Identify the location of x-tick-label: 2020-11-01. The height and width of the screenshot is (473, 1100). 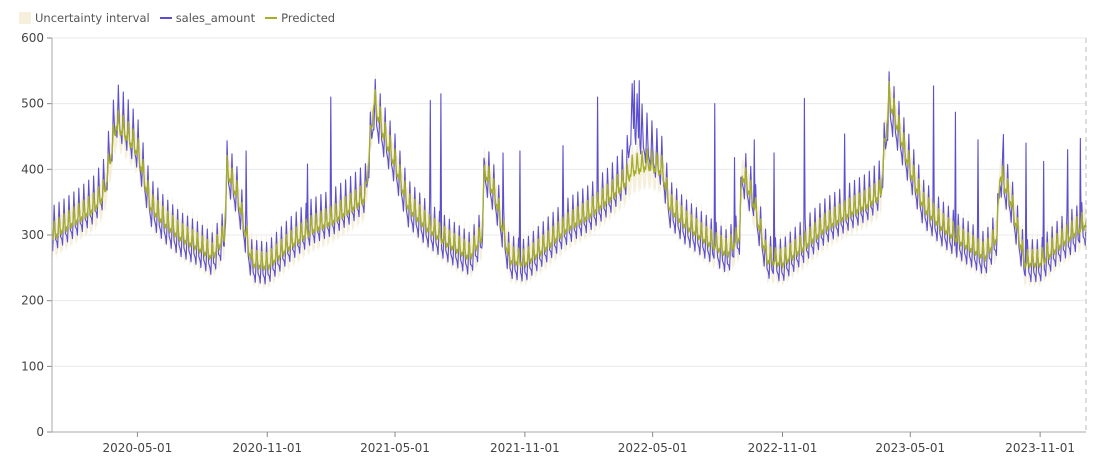
(267, 448).